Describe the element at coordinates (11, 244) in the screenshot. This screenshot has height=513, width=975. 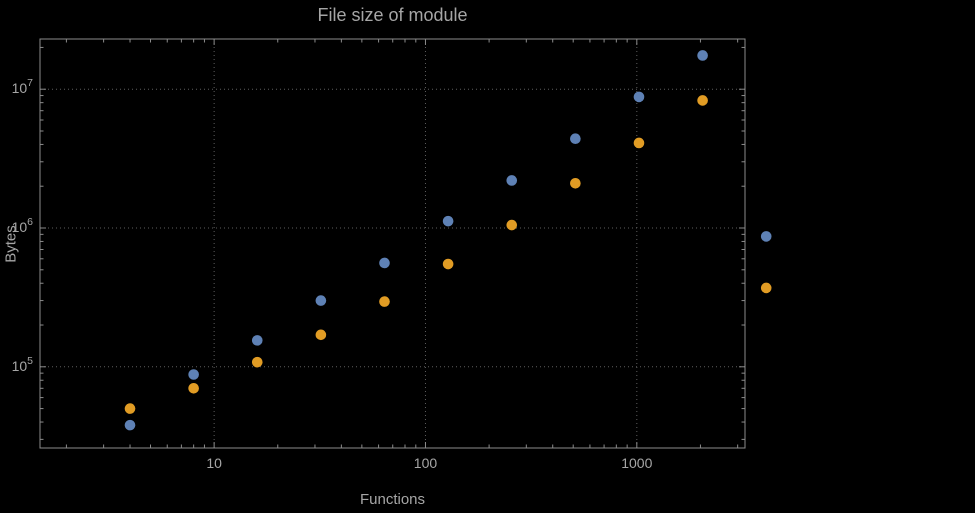
I see `y-axis-label: Bytes` at that location.